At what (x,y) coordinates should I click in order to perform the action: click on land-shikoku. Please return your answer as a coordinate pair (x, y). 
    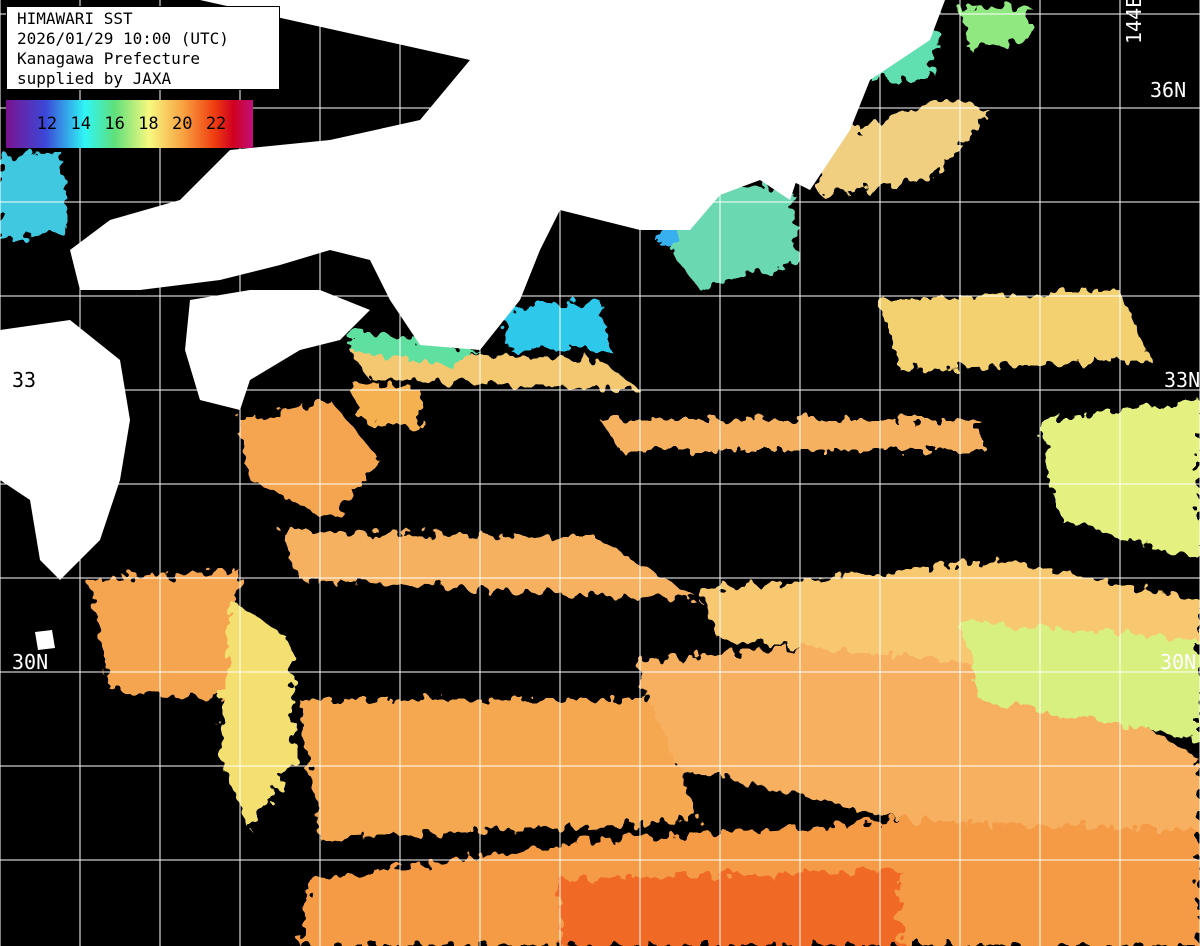
    Looking at the image, I should click on (277, 350).